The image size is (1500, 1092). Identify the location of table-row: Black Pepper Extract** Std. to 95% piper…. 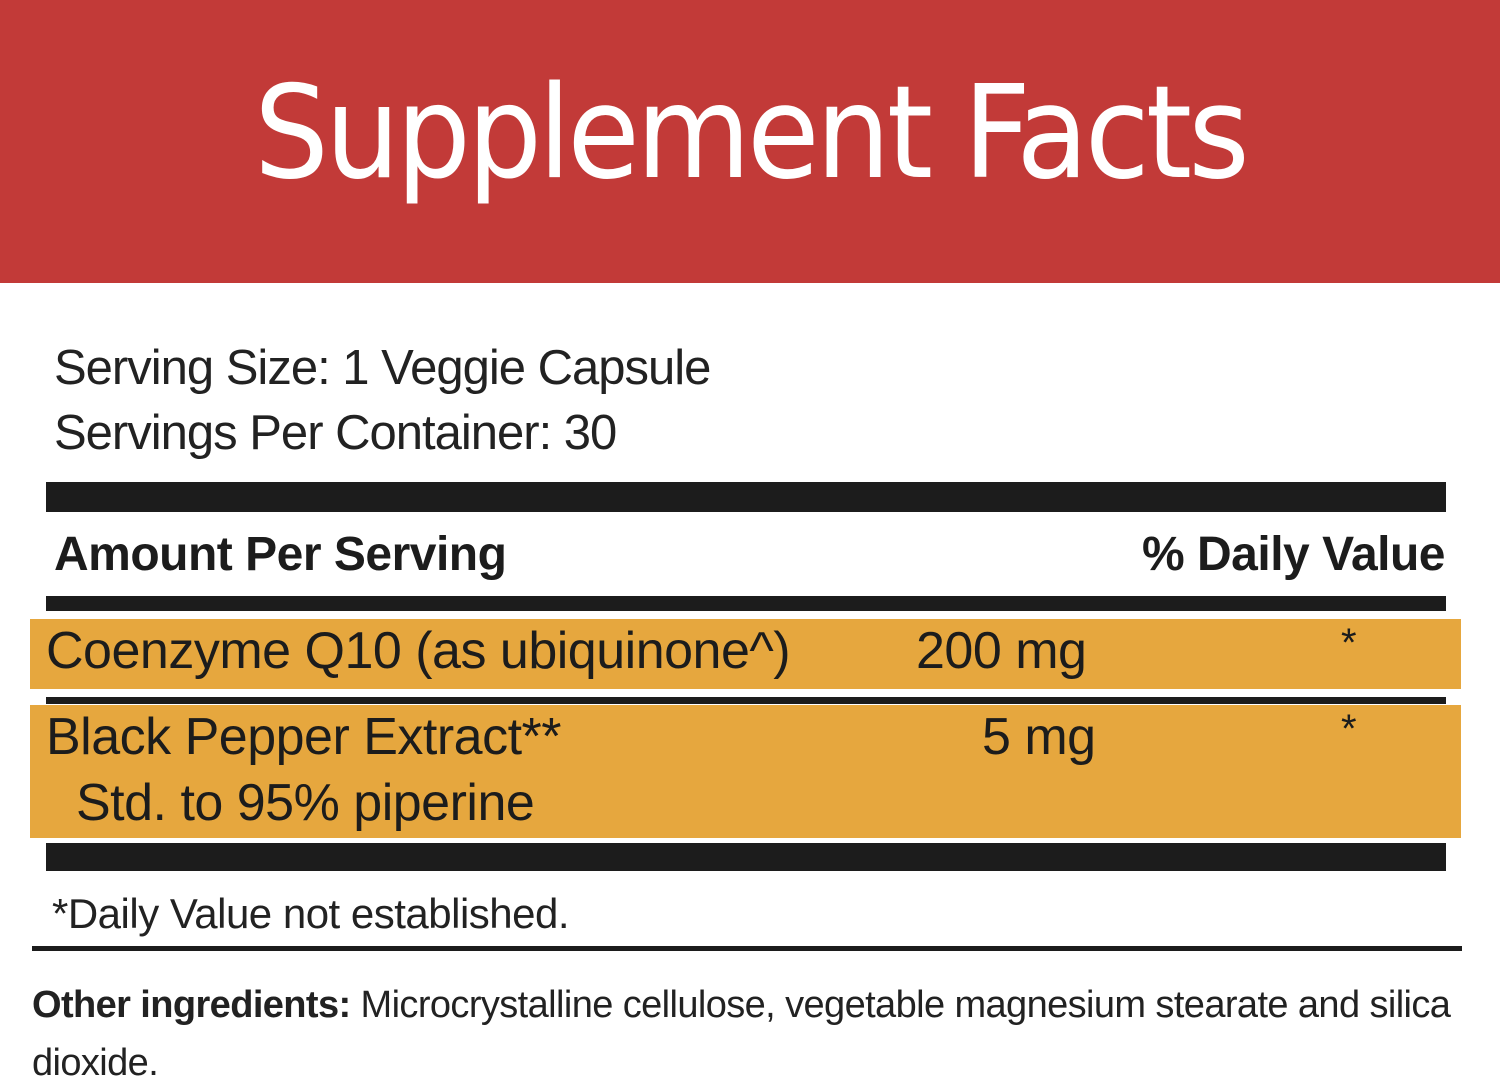
(745, 771).